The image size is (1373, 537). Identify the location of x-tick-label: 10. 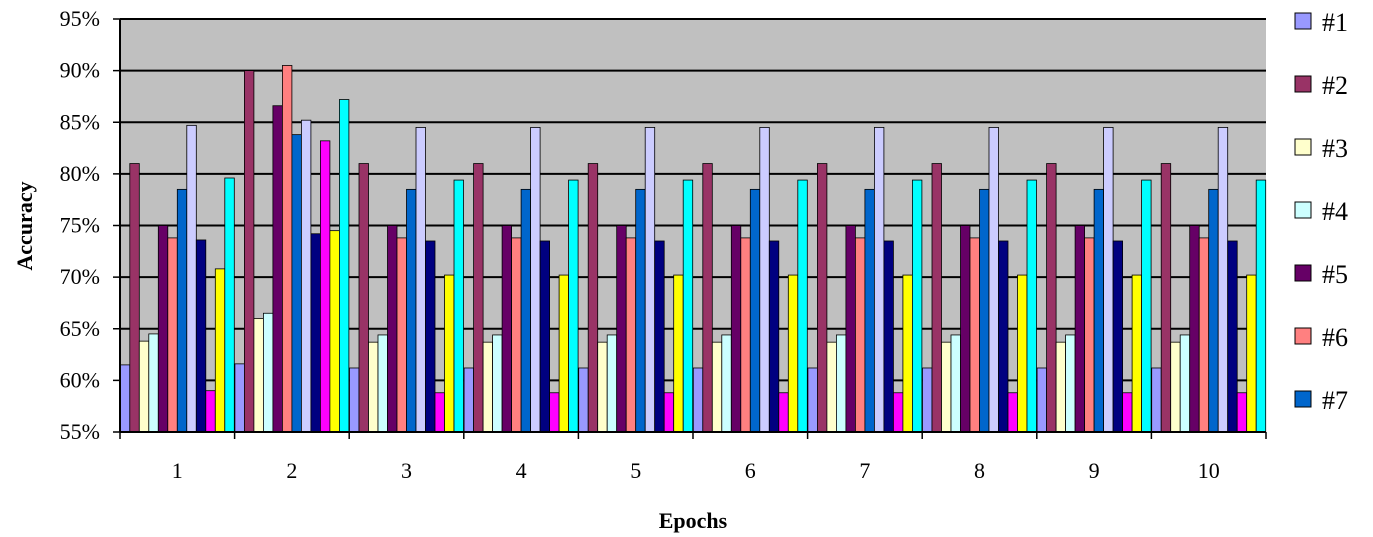
(1209, 470).